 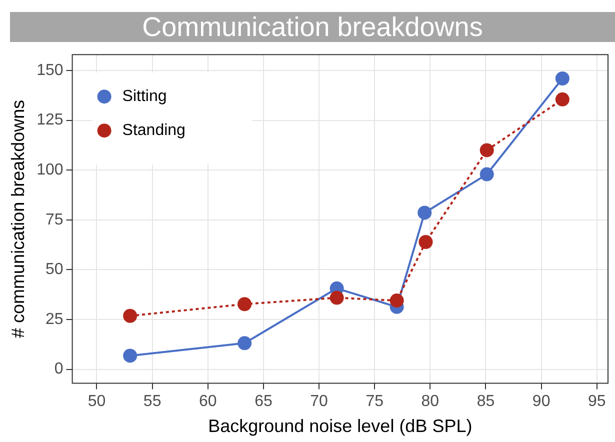 What do you see at coordinates (207, 401) in the screenshot?
I see `x-tick-label: 60` at bounding box center [207, 401].